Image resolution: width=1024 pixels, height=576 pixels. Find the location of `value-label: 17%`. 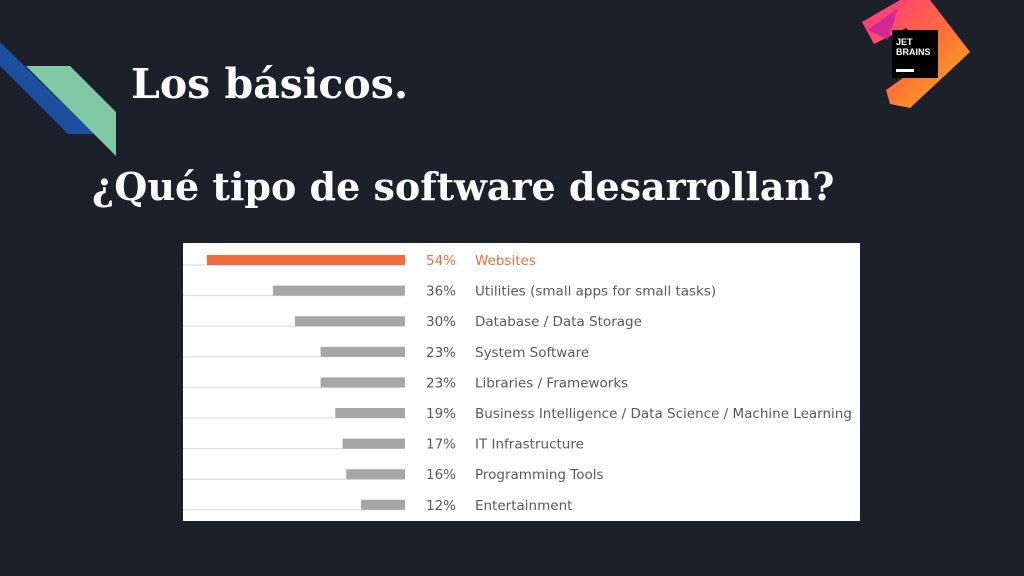

value-label: 17% is located at coordinates (441, 445).